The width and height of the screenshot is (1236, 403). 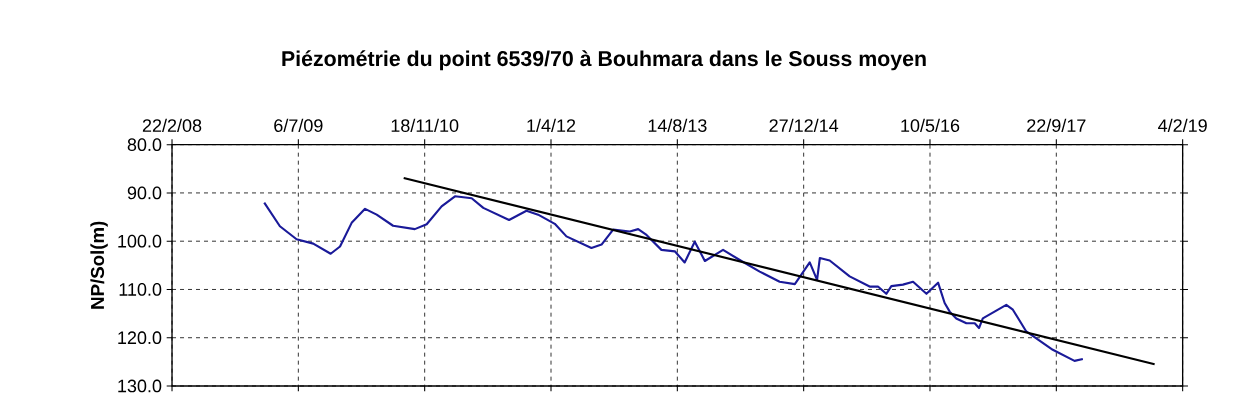 I want to click on x-tick-label: 14/8/13, so click(x=677, y=125).